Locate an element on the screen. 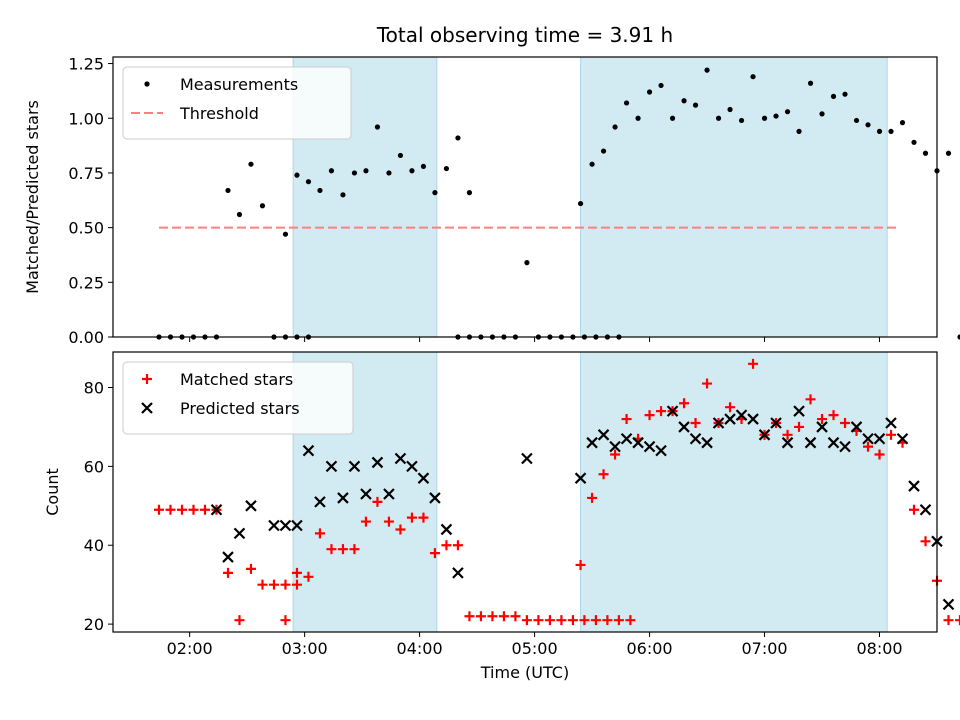  x-tick-label-5: 07:00 is located at coordinates (764, 648).